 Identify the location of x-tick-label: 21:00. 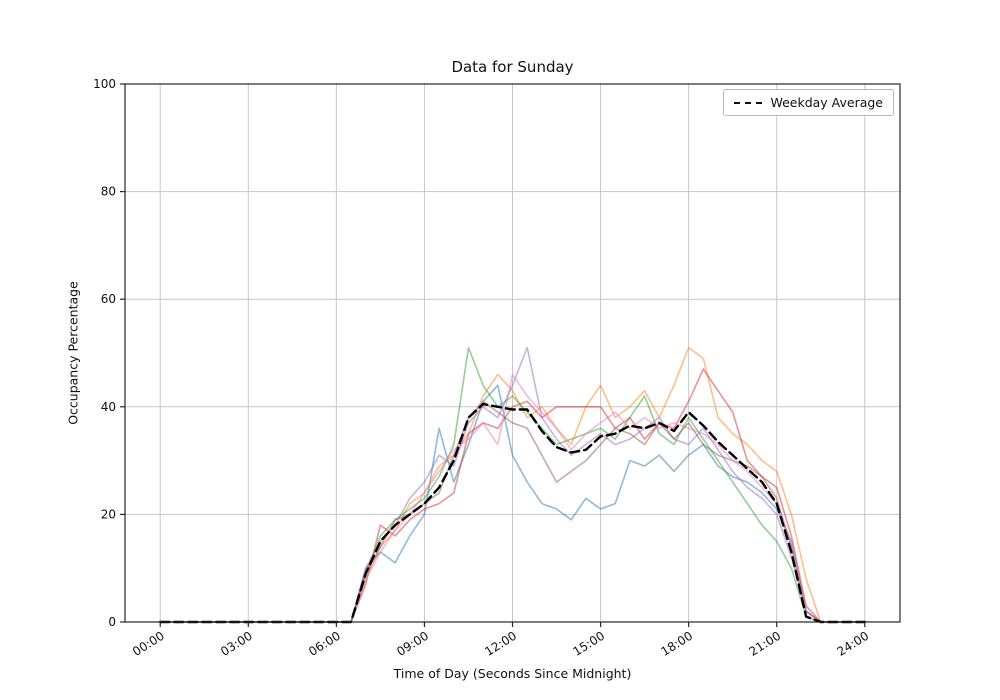
(765, 644).